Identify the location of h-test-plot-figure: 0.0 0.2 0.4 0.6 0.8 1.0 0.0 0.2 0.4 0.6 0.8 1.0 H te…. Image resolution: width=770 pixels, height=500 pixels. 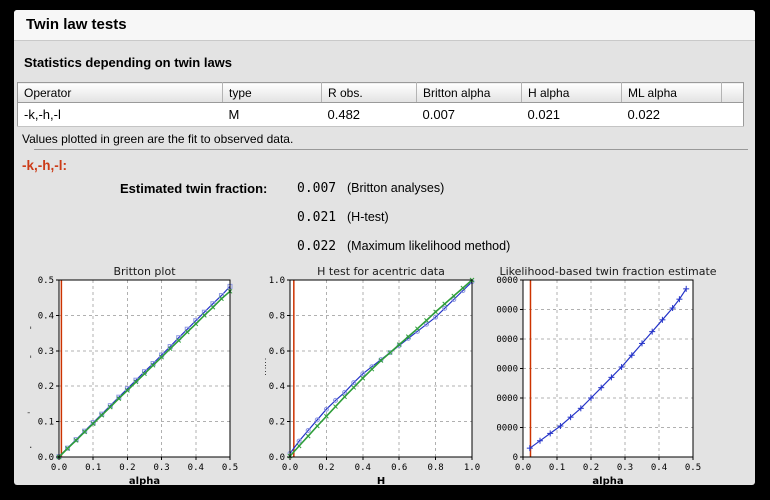
(375, 375).